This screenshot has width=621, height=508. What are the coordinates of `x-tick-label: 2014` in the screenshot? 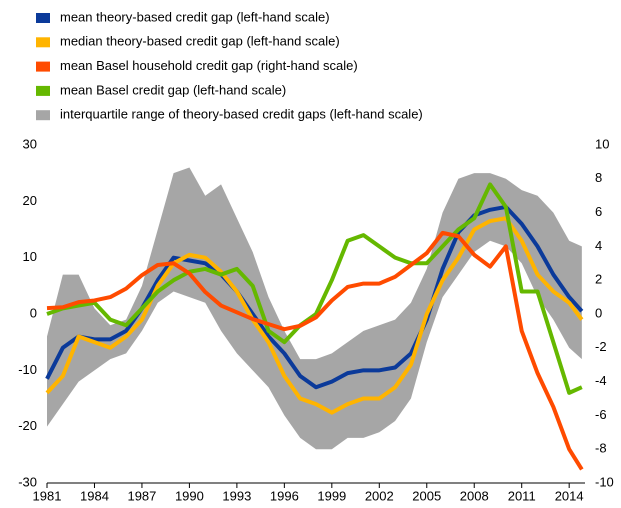 It's located at (569, 495).